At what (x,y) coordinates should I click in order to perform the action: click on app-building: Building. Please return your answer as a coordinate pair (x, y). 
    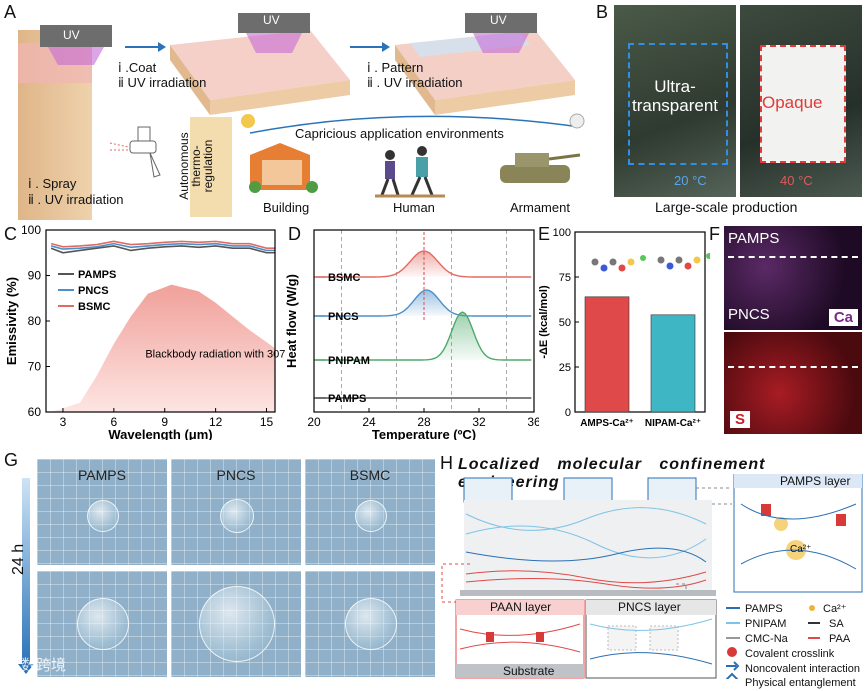
    Looking at the image, I should click on (286, 207).